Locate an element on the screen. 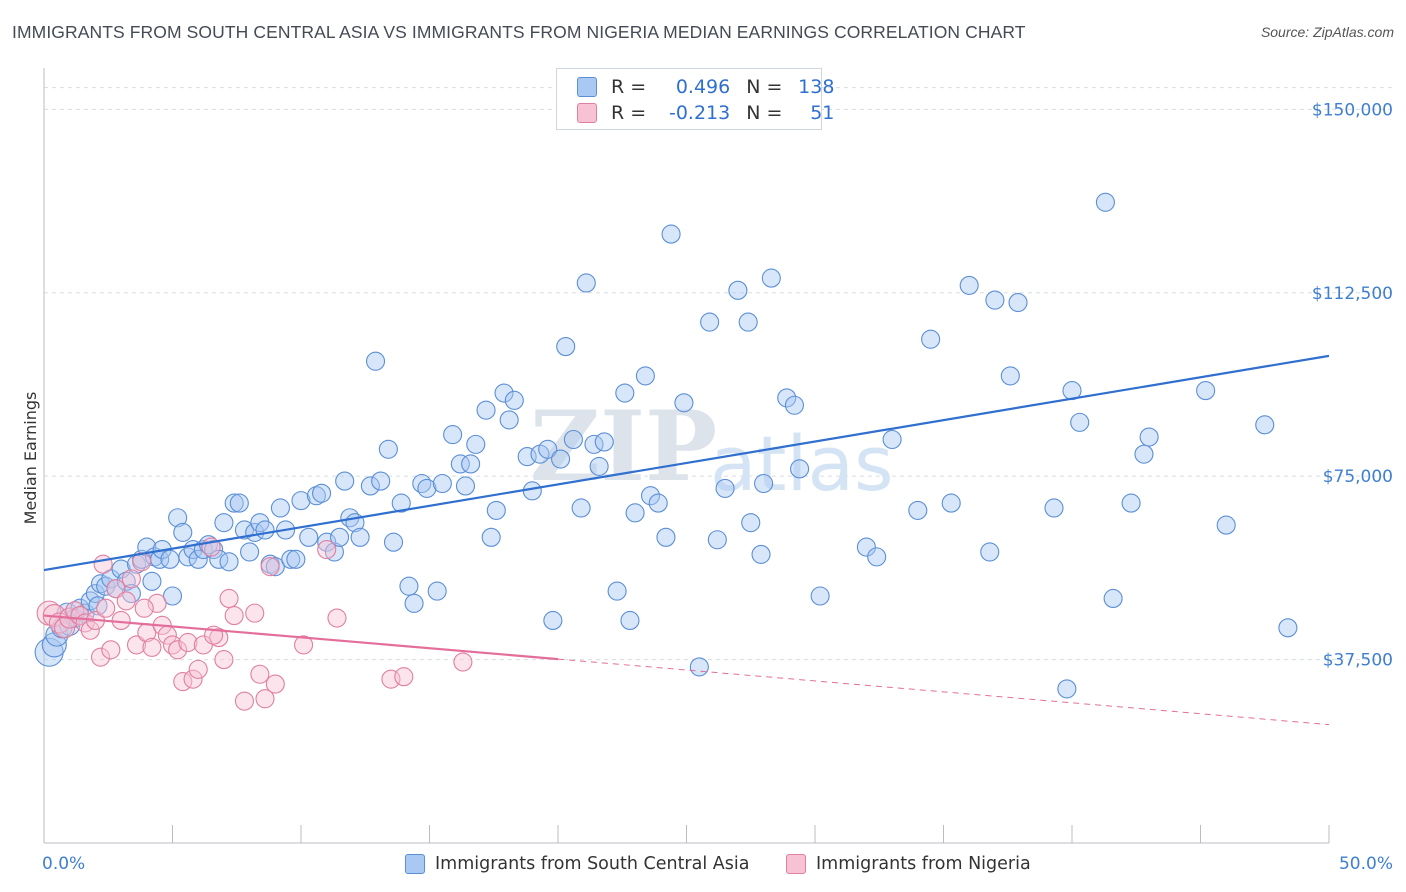 The height and width of the screenshot is (892, 1406). legend-n-value: 51 is located at coordinates (822, 113).